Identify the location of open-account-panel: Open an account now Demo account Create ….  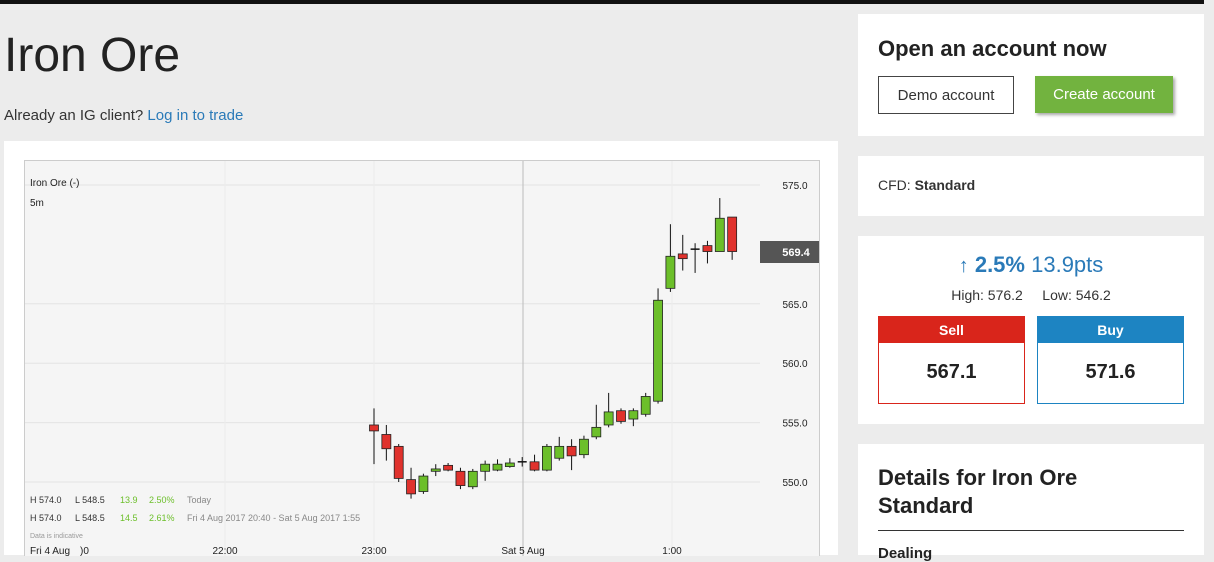
(1031, 75).